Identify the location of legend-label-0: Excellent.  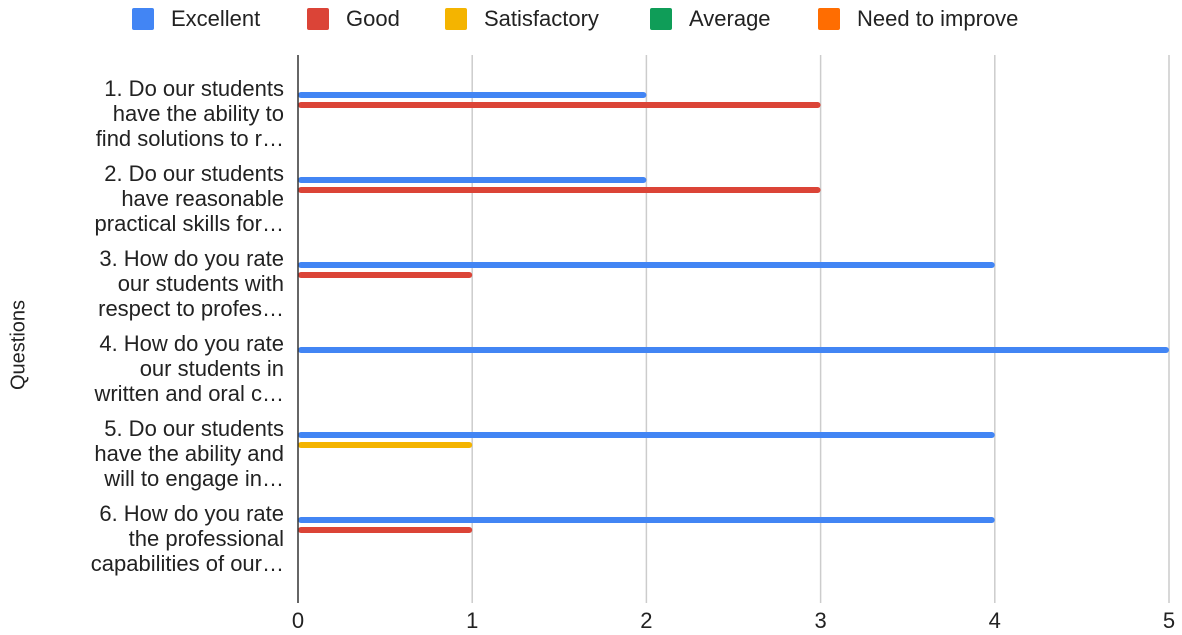
(215, 18).